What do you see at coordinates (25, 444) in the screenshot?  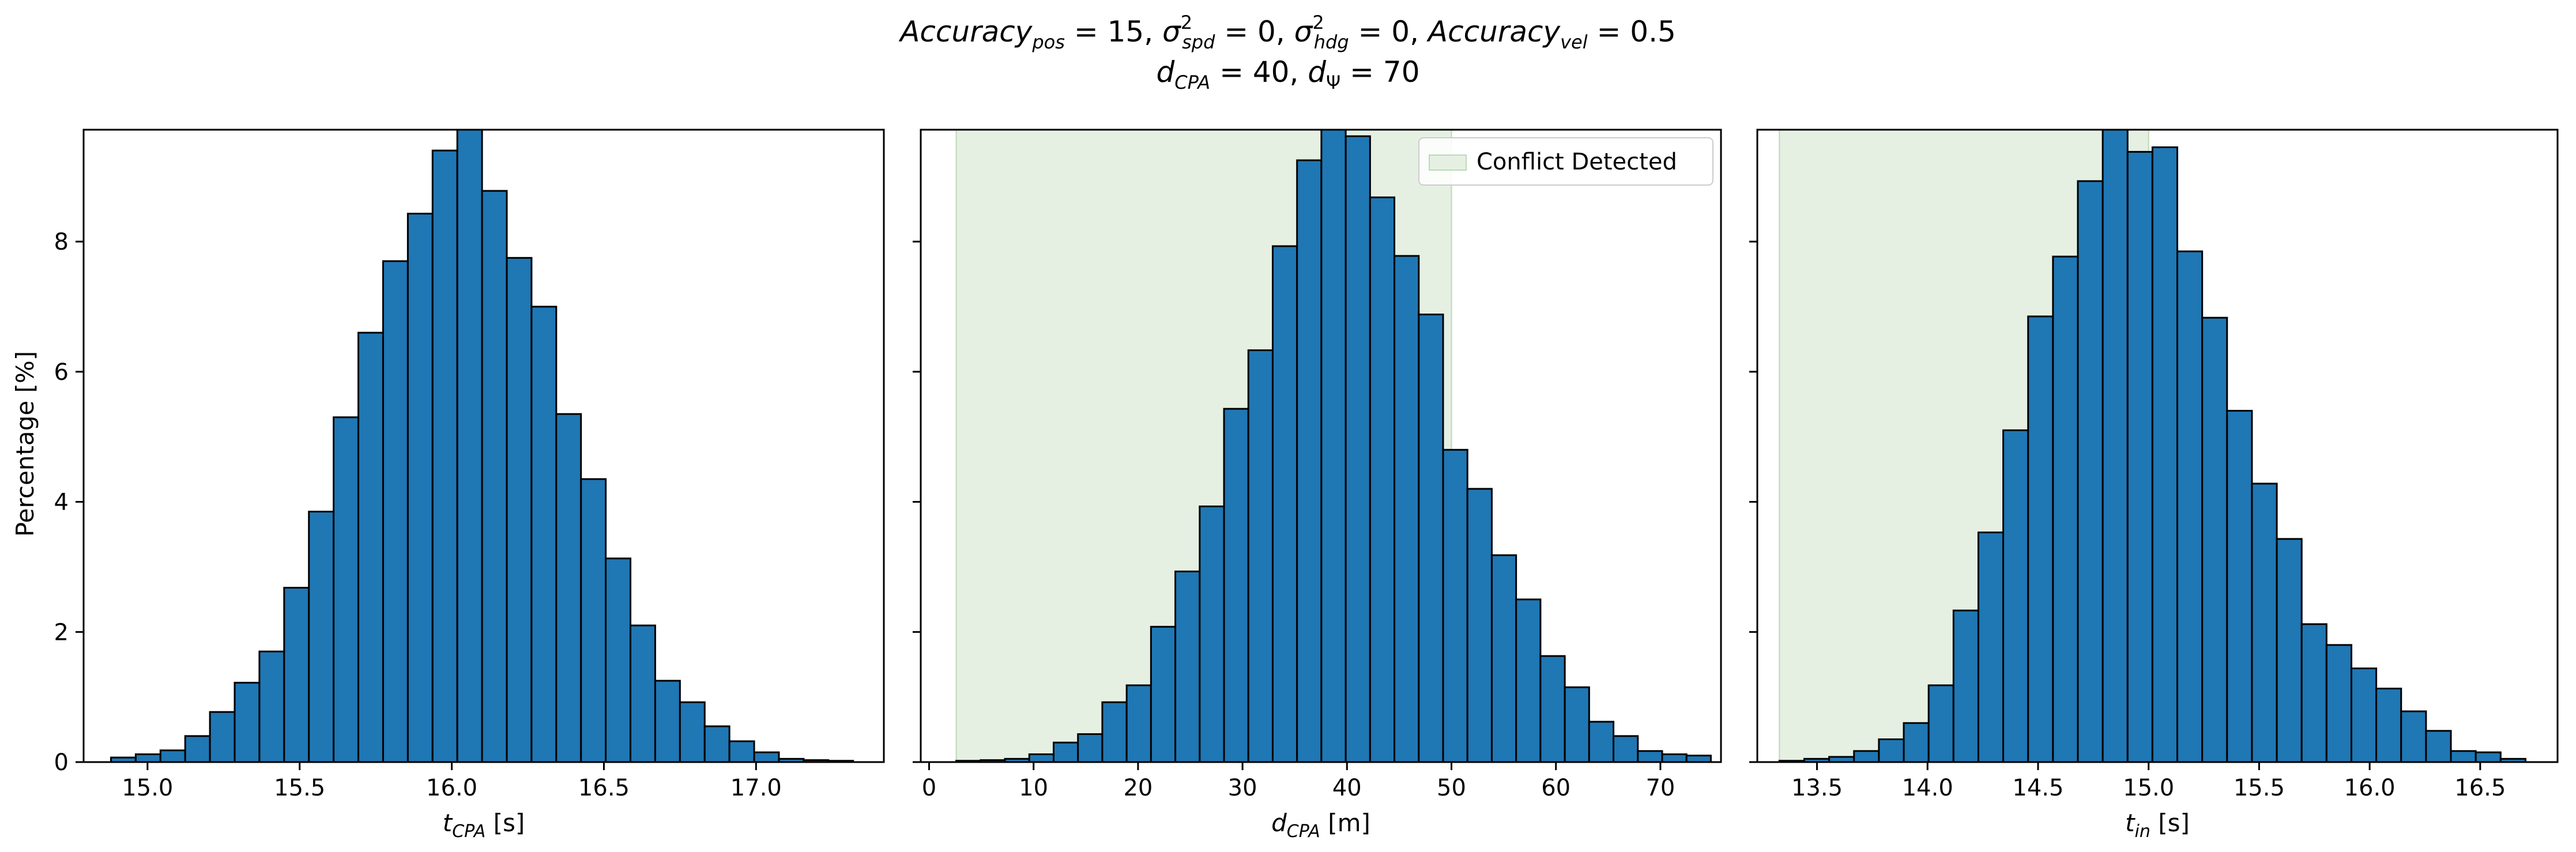 I see `y-axis-label: Percentage [%]` at bounding box center [25, 444].